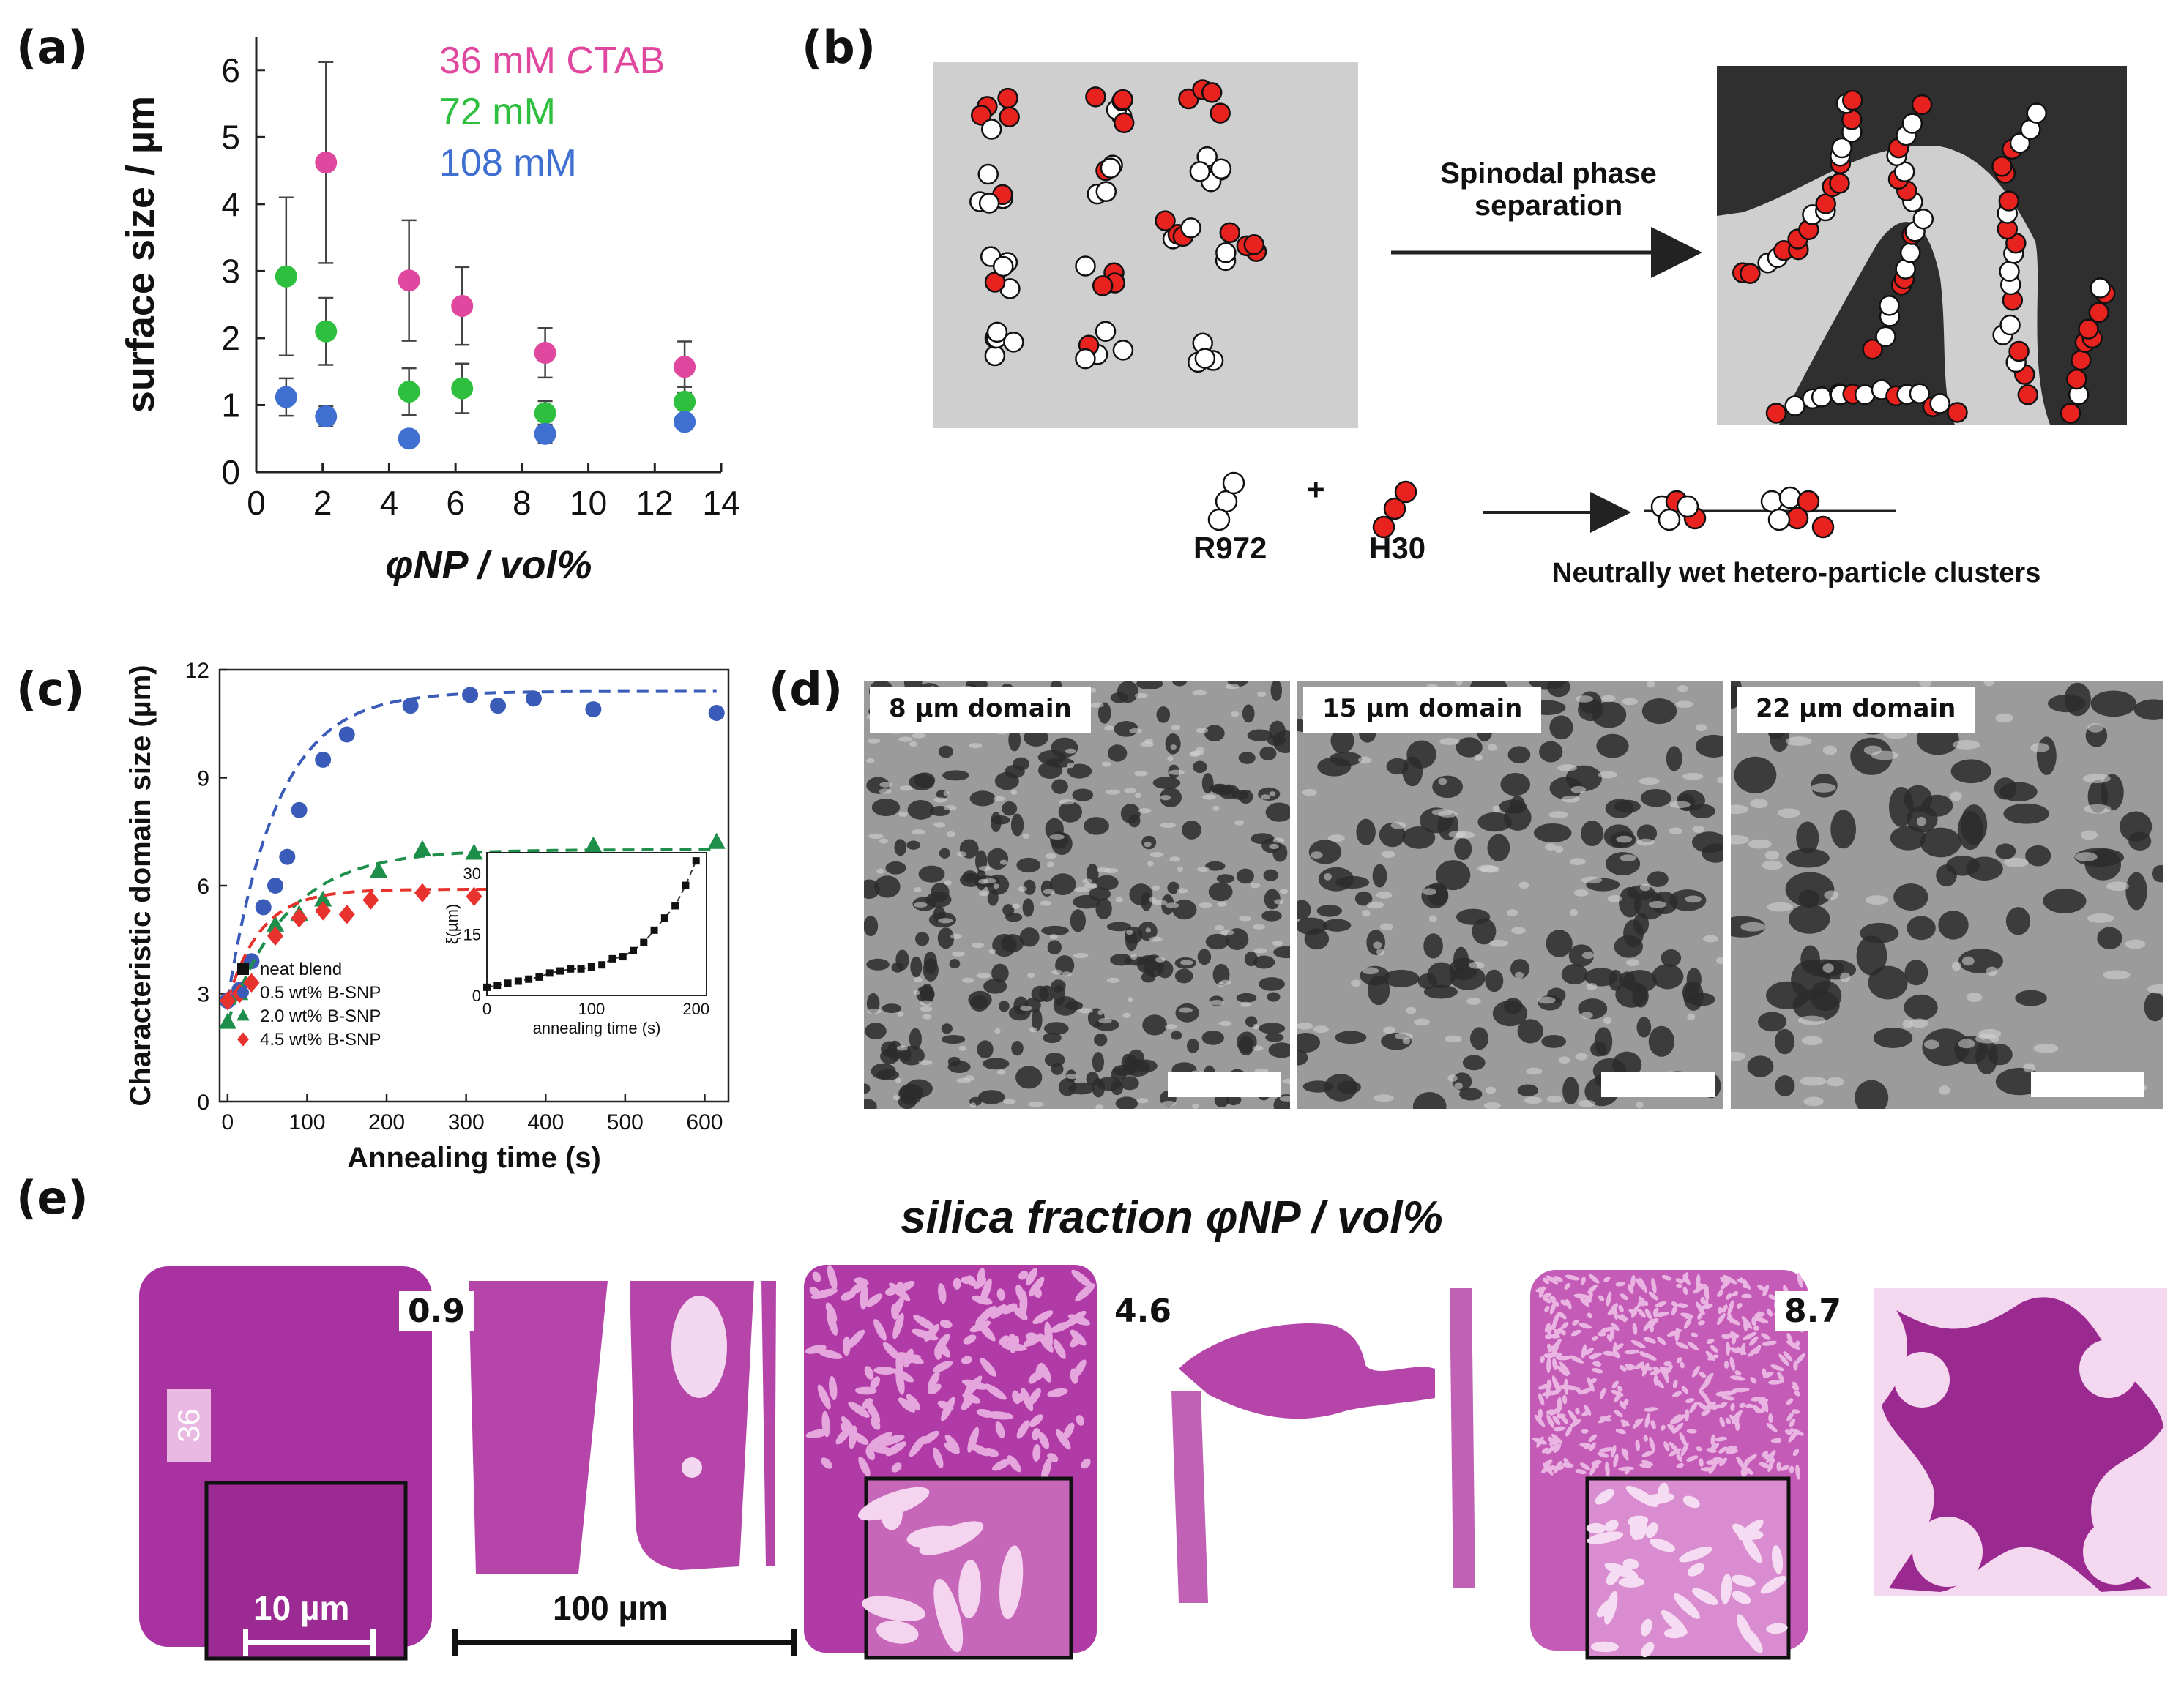 The image size is (2184, 1682). What do you see at coordinates (386, 1122) in the screenshot?
I see `tick-label: 200` at bounding box center [386, 1122].